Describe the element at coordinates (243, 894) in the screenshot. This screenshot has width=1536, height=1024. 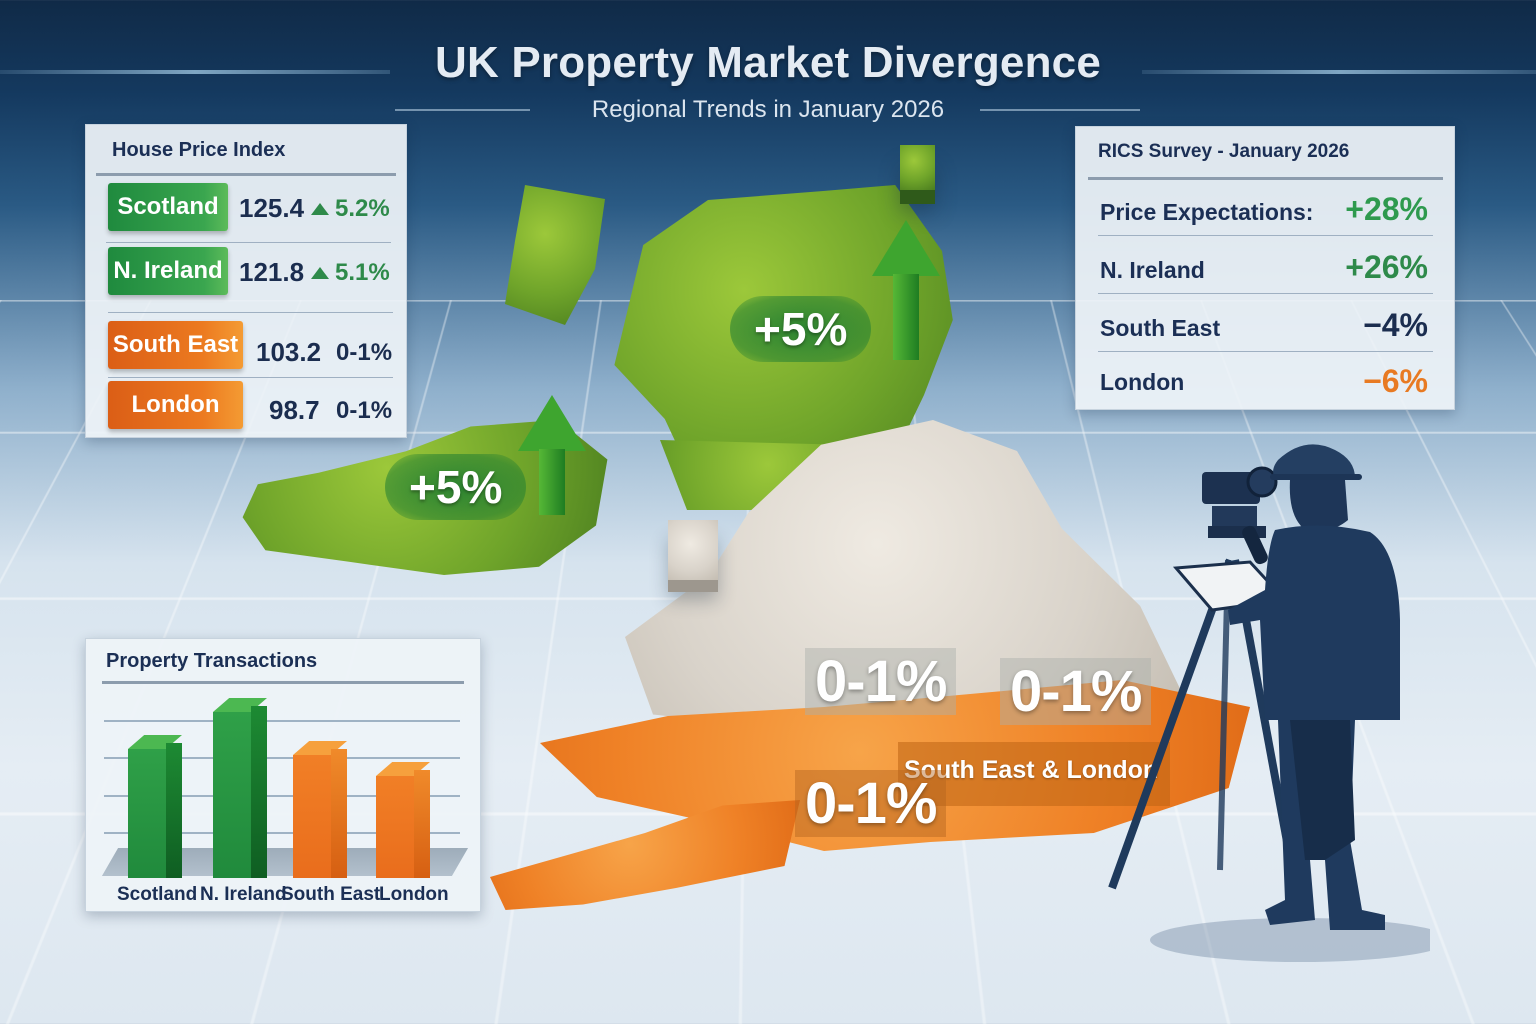
I see `x-axis-label: N. Ireland` at that location.